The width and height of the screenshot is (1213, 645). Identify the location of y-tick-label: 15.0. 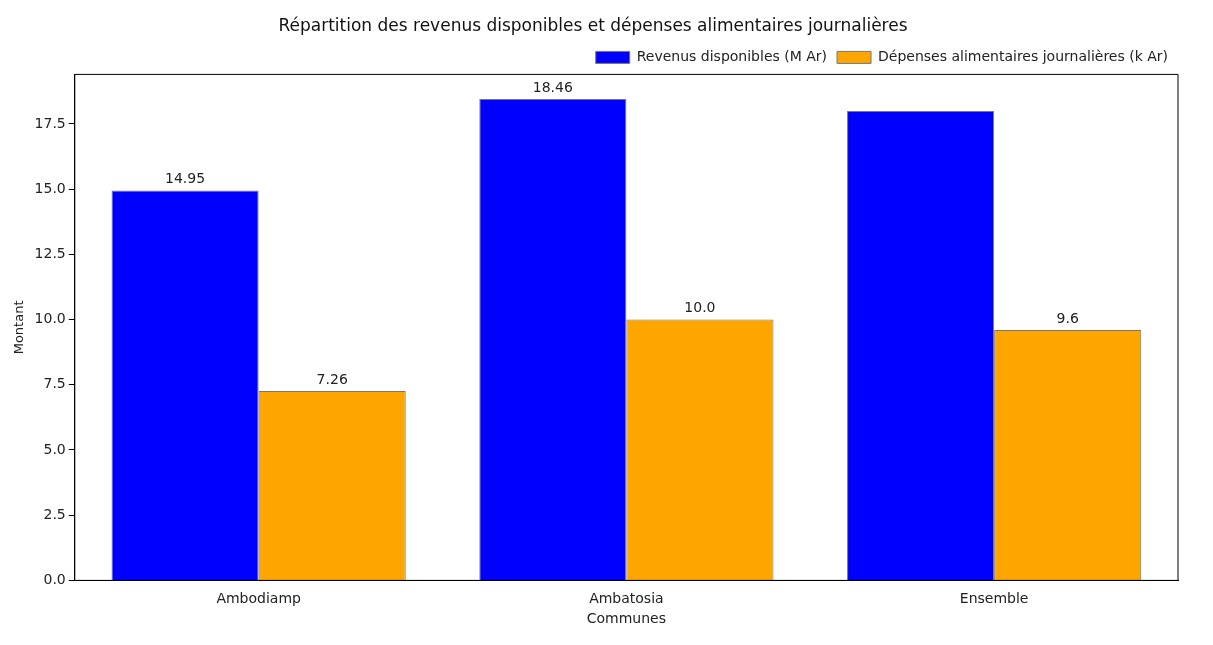
(50, 187).